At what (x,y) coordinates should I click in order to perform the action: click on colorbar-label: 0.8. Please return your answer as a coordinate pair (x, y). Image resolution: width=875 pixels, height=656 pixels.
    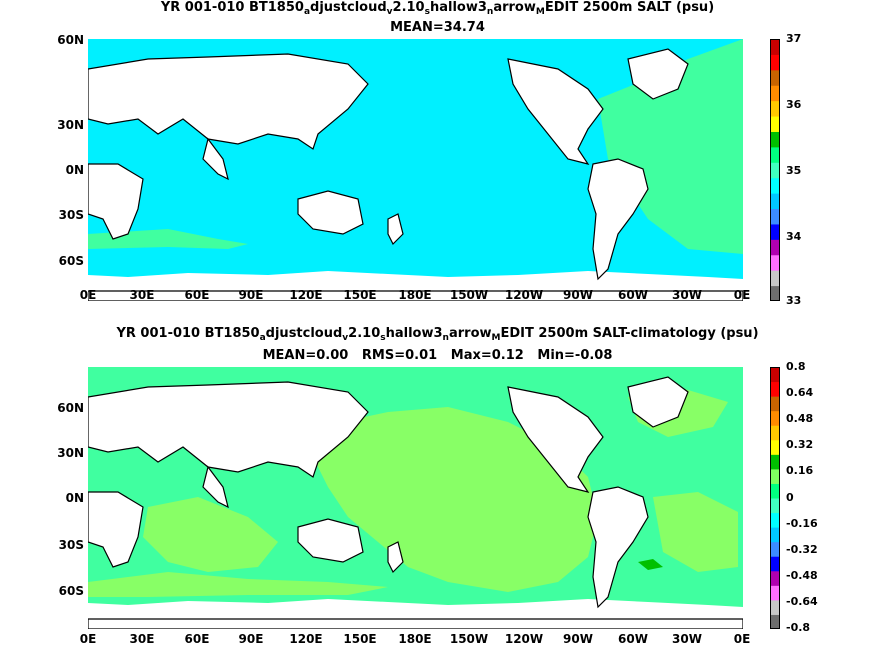
    Looking at the image, I should click on (796, 366).